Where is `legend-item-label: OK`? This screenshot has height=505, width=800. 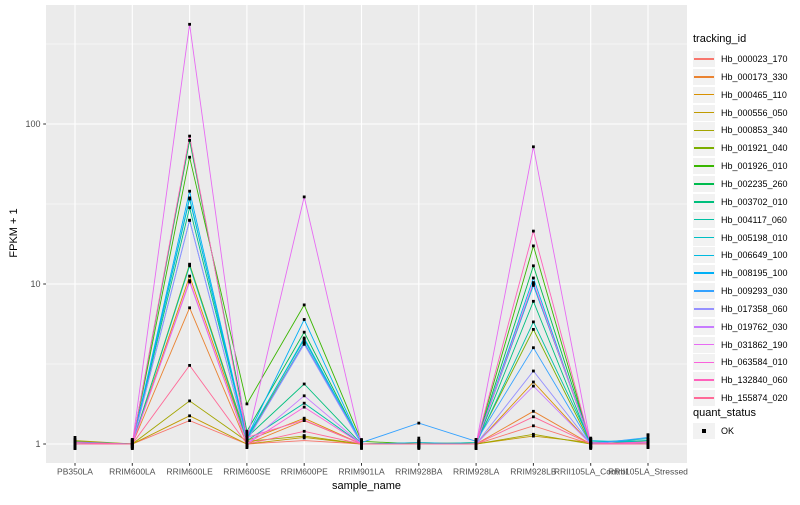
legend-item-label: OK is located at coordinates (728, 431).